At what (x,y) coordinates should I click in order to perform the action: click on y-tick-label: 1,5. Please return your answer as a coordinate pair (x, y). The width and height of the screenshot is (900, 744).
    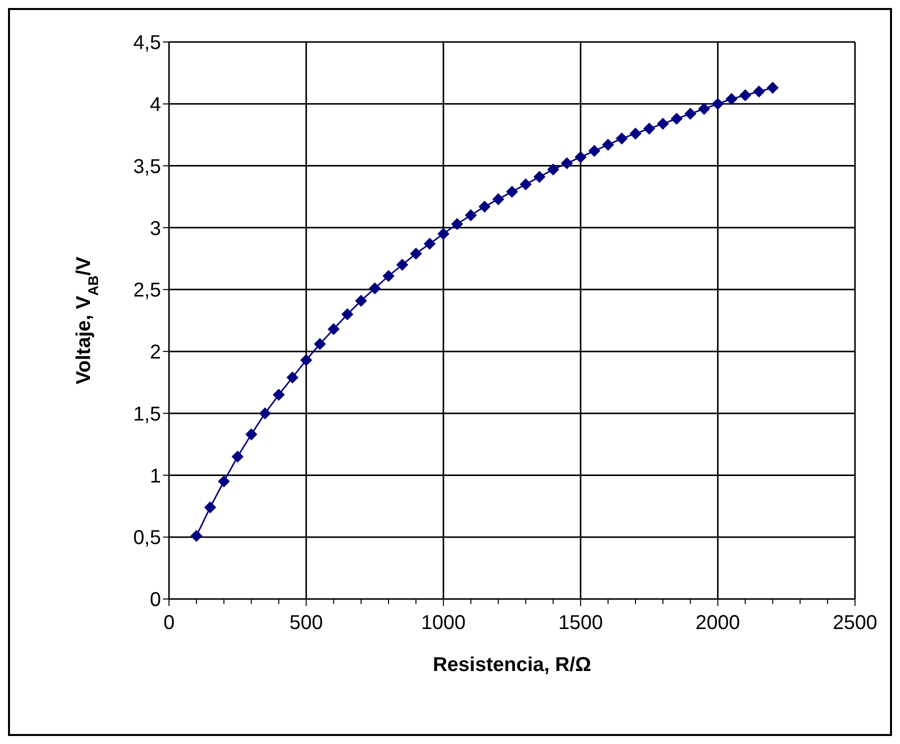
    Looking at the image, I should click on (147, 414).